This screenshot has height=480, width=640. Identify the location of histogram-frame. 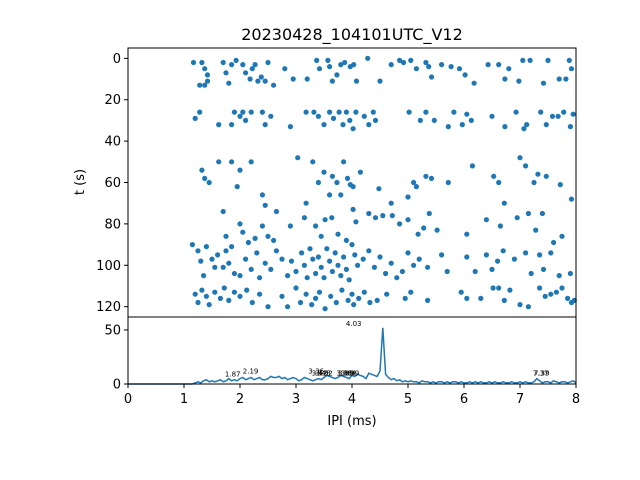
(352, 350).